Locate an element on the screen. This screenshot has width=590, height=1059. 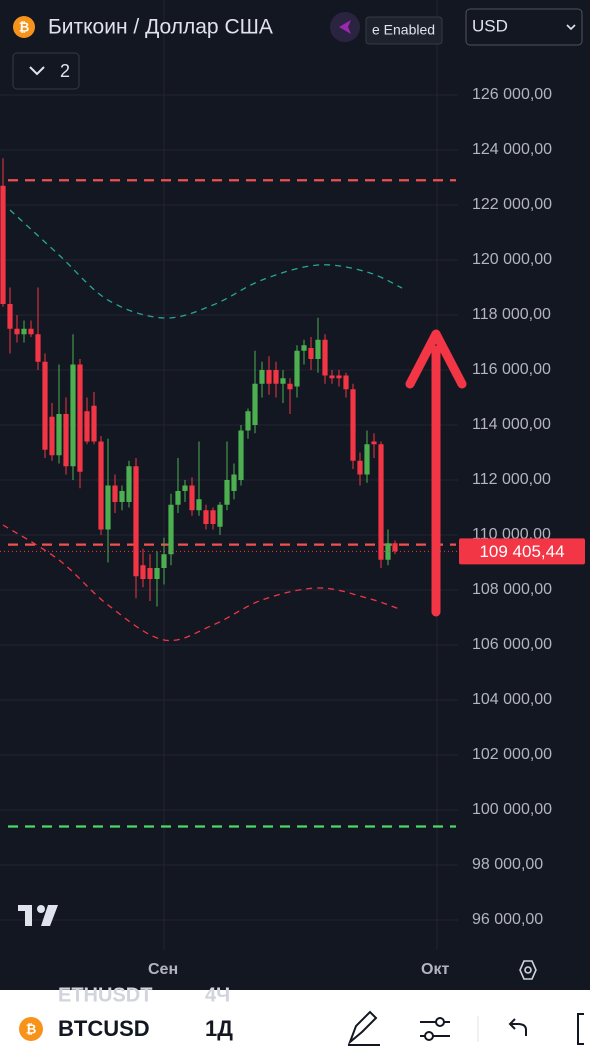
settings-button is located at coordinates (528, 970).